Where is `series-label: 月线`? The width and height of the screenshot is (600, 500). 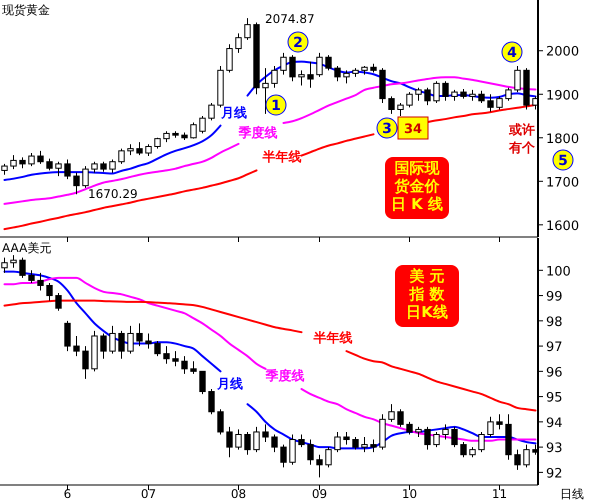
series-label: 月线 is located at coordinates (229, 384).